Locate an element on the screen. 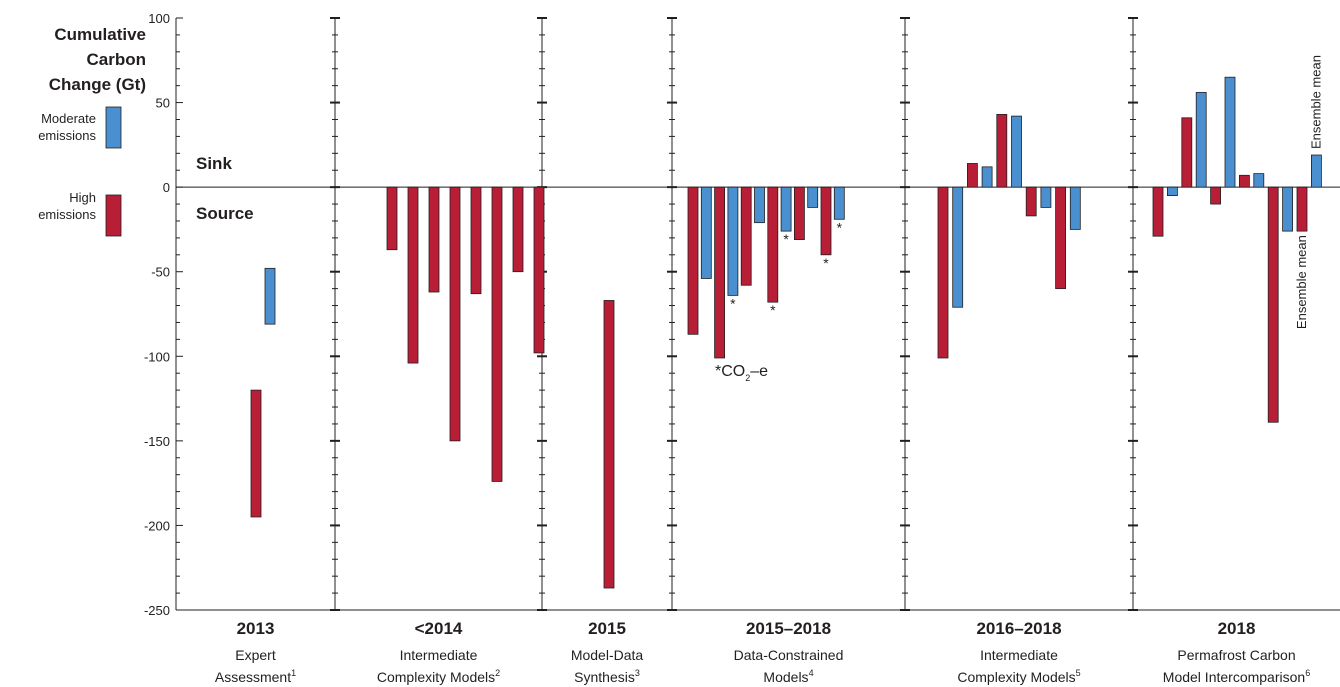 This screenshot has height=687, width=1340. group-label-line-2: Model Intercomparison6 is located at coordinates (1236, 676).